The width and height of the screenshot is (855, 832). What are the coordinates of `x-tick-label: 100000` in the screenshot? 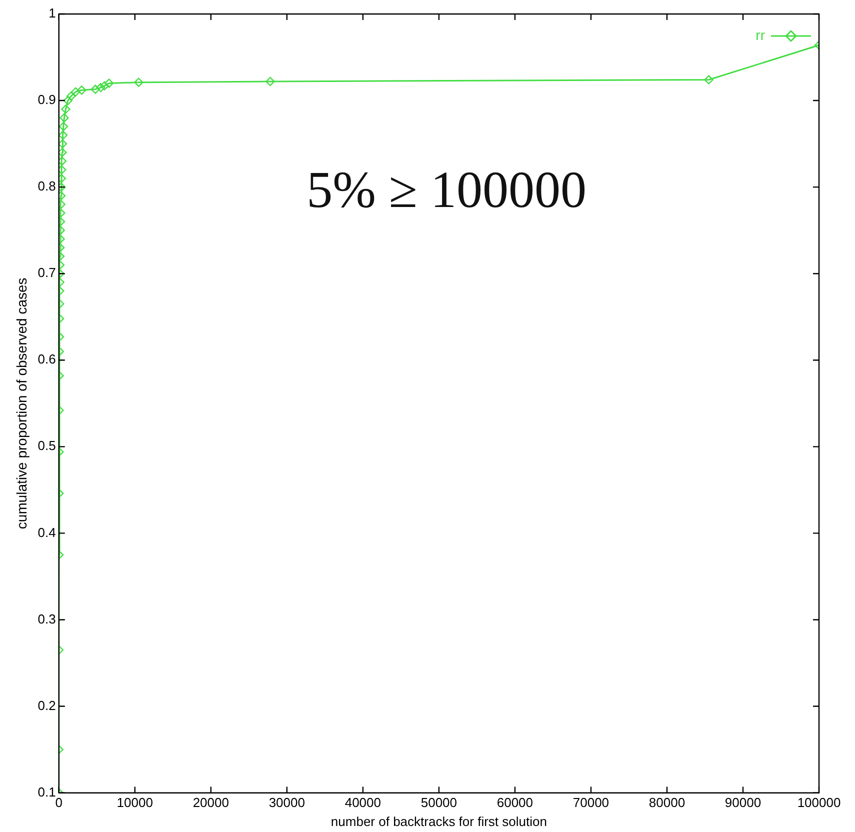 It's located at (819, 802).